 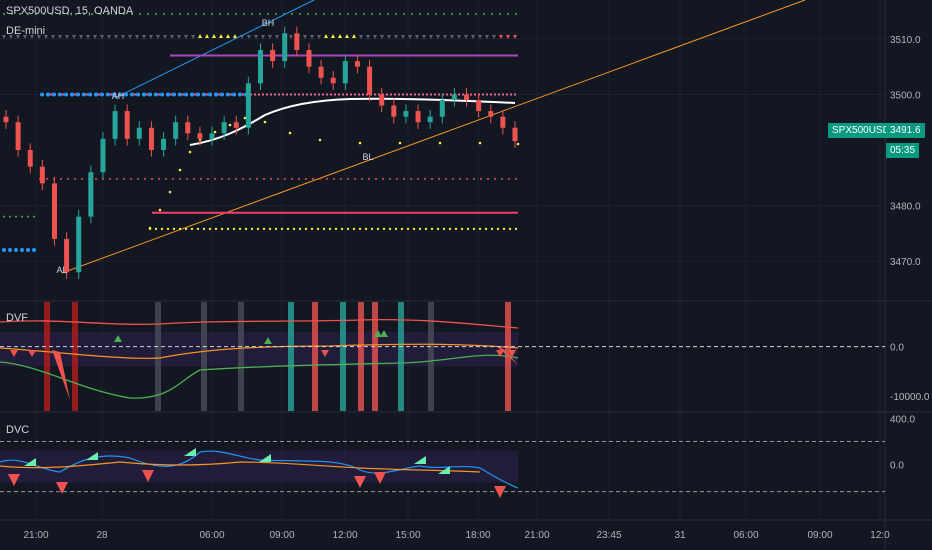 What do you see at coordinates (861, 130) in the screenshot?
I see `symbol-price-tag: SPX500USD` at bounding box center [861, 130].